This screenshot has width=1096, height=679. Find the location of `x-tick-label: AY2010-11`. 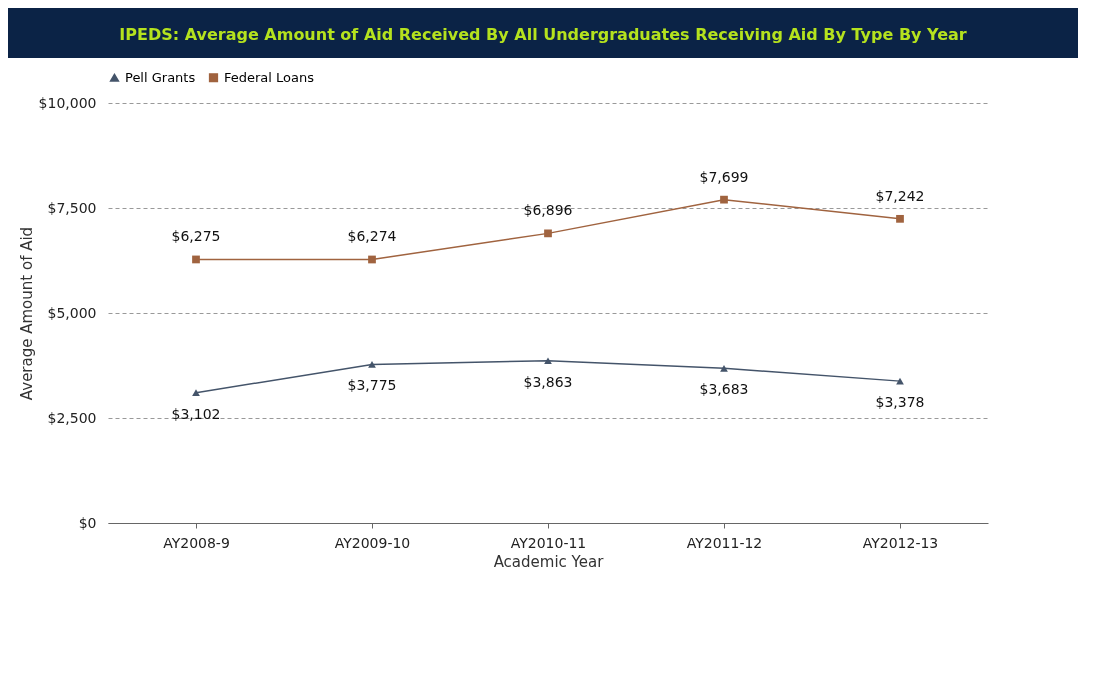

x-tick-label: AY2010-11 is located at coordinates (548, 542).